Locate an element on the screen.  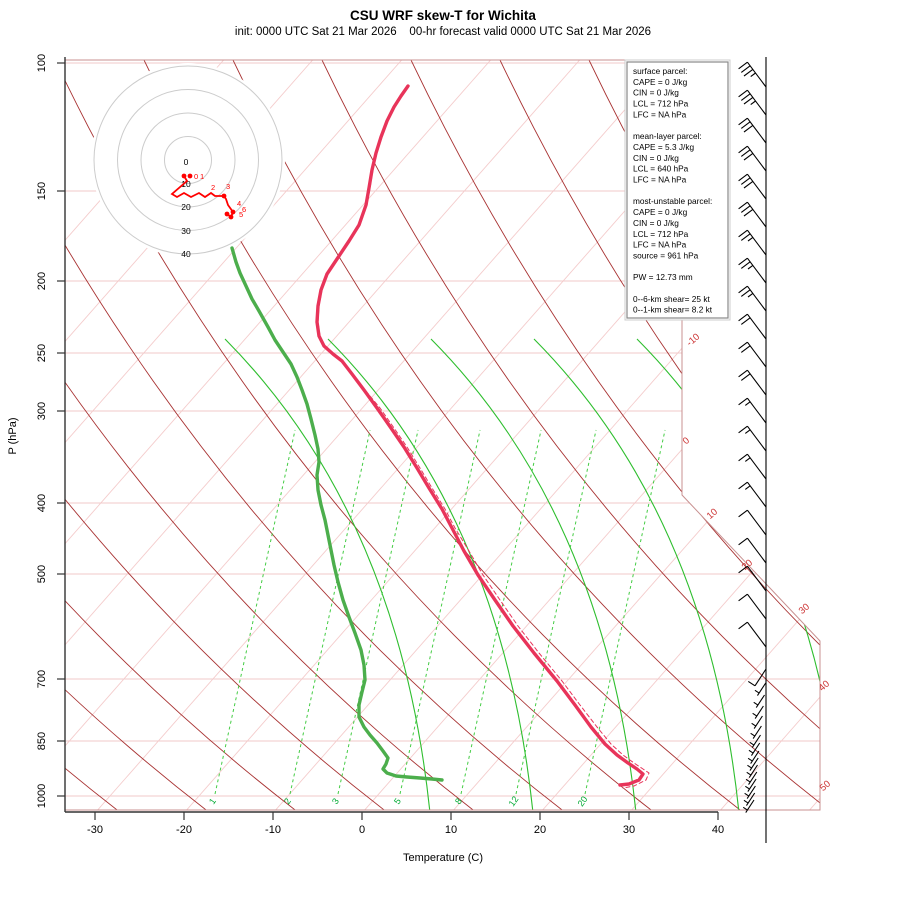
dry-adiabat-line is located at coordinates (138, 435).